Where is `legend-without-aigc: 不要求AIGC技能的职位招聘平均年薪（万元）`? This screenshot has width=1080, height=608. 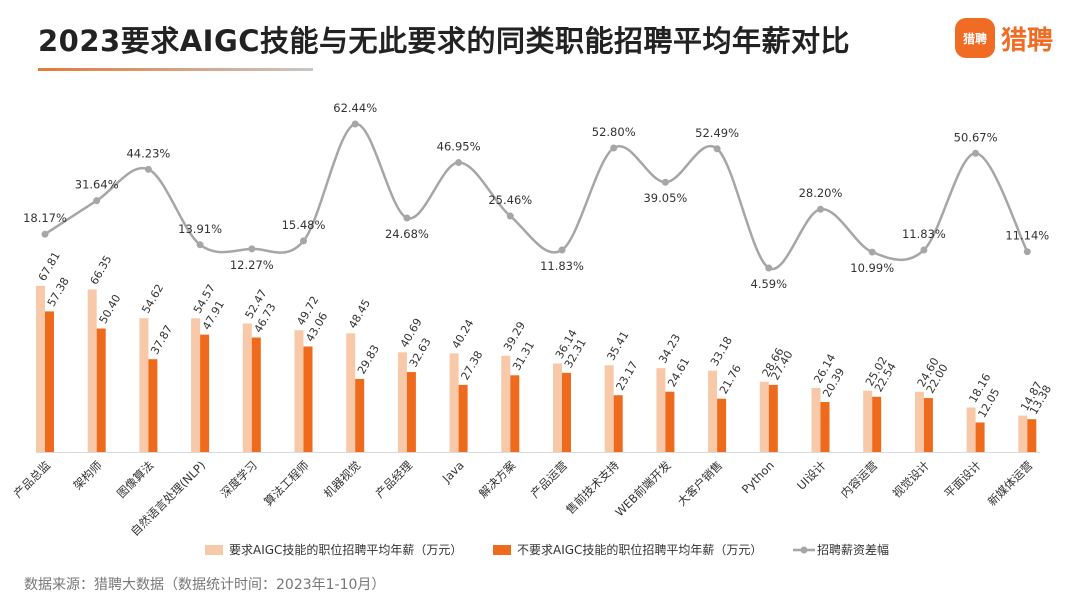
legend-without-aigc: 不要求AIGC技能的职位招聘平均年薪（万元） is located at coordinates (627, 549).